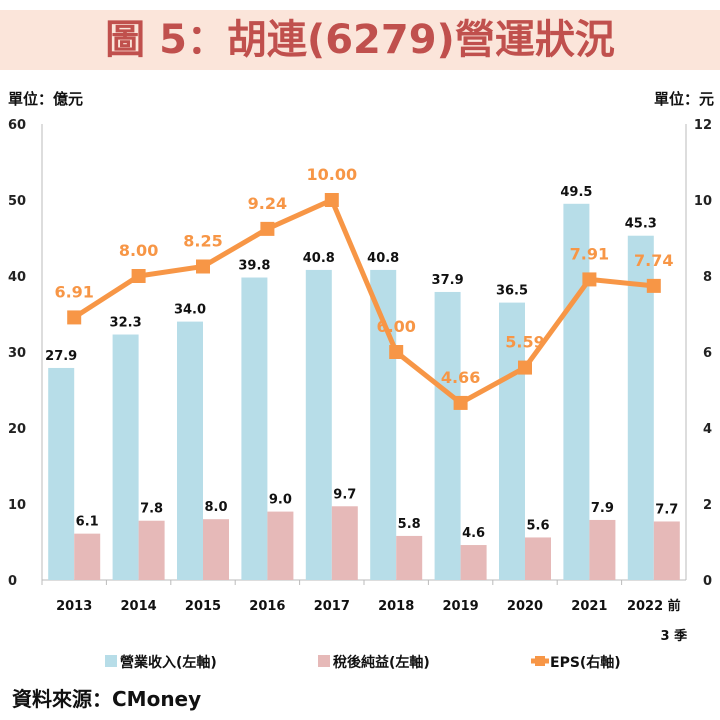 The height and width of the screenshot is (720, 720). Describe the element at coordinates (707, 277) in the screenshot. I see `right-tick-label: 8` at that location.